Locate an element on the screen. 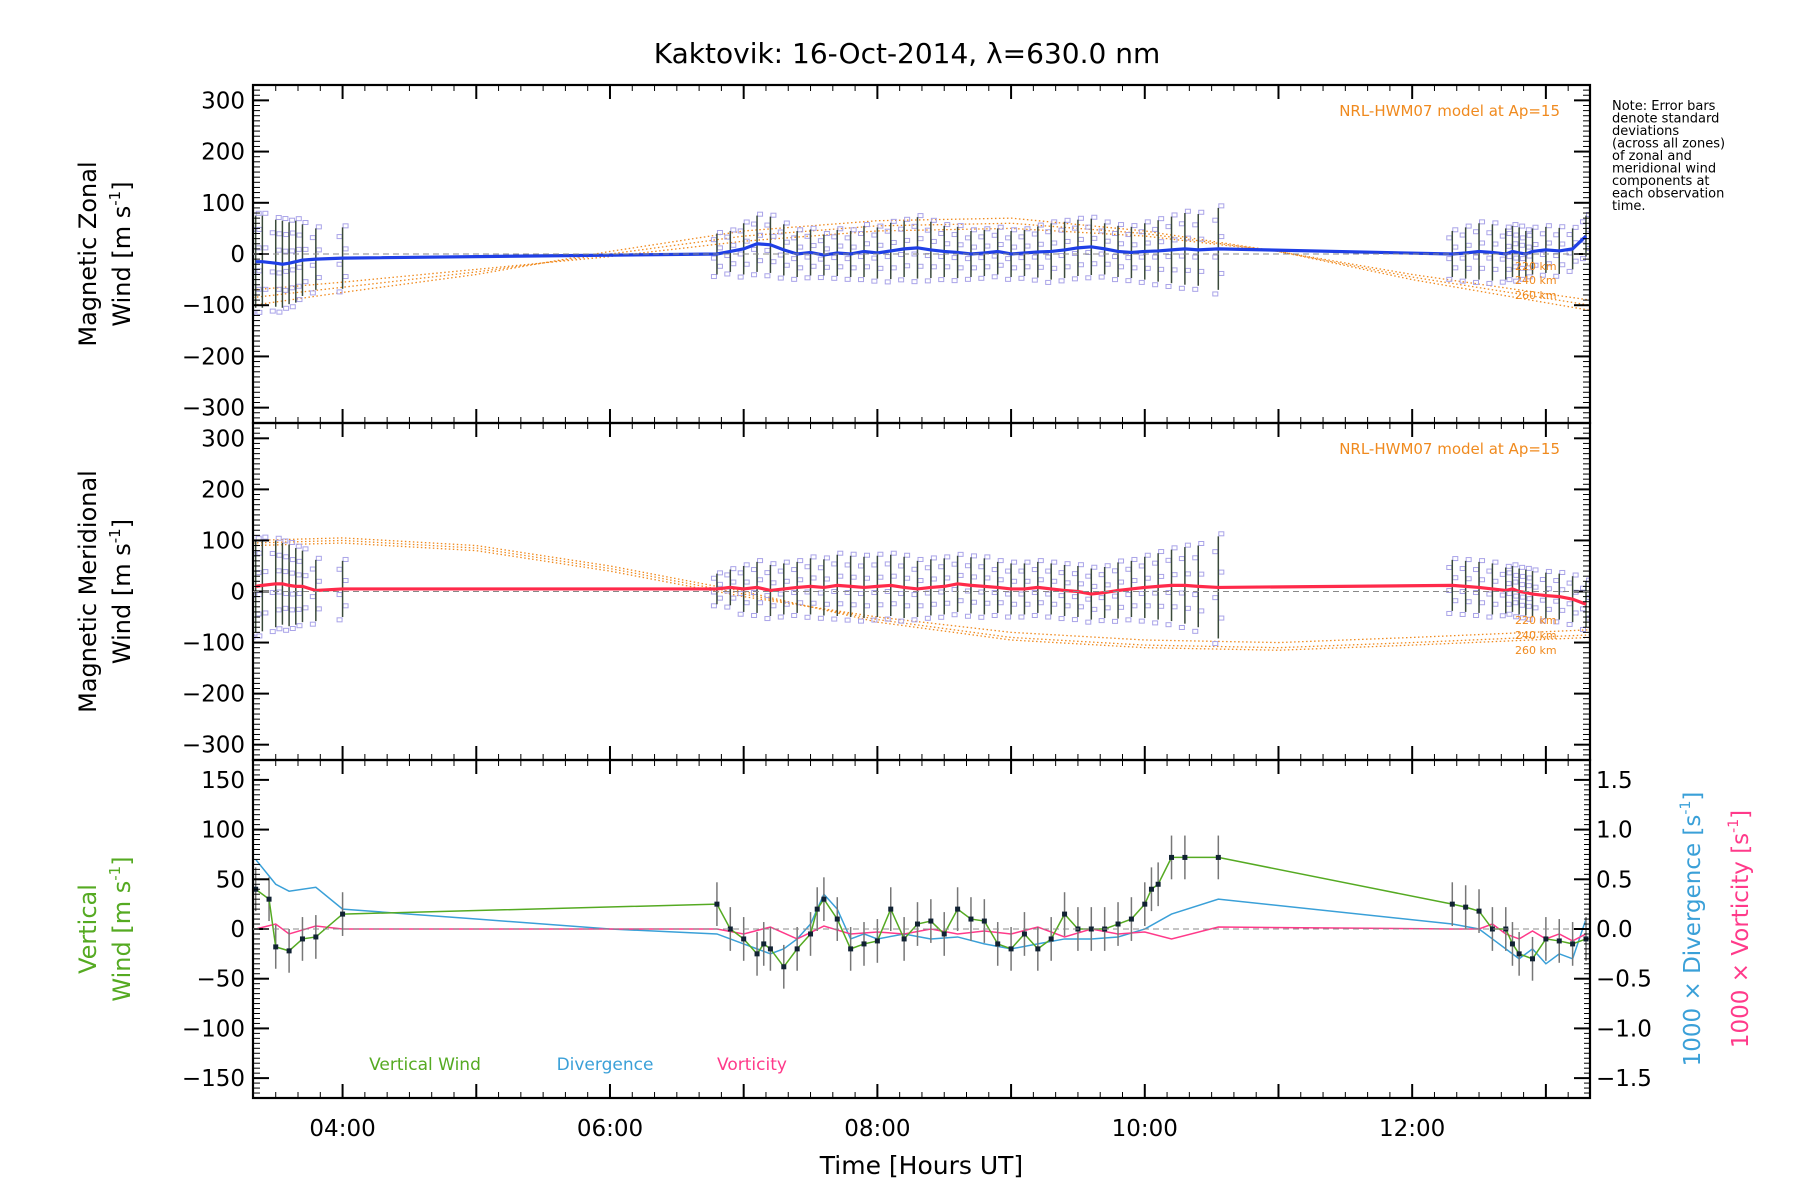  y-tick-label: 100 is located at coordinates (223, 204).